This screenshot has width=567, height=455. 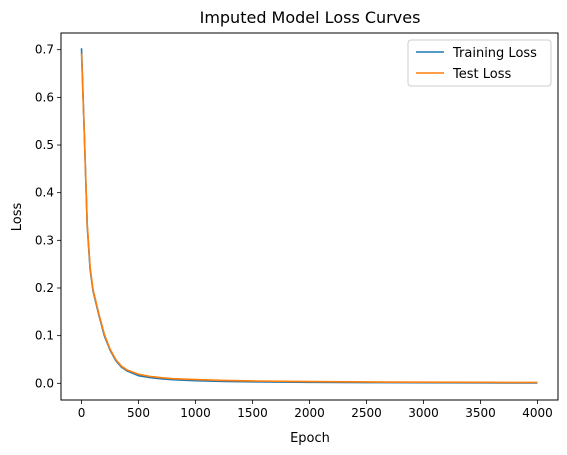 What do you see at coordinates (82, 413) in the screenshot?
I see `x-tick-label: 0` at bounding box center [82, 413].